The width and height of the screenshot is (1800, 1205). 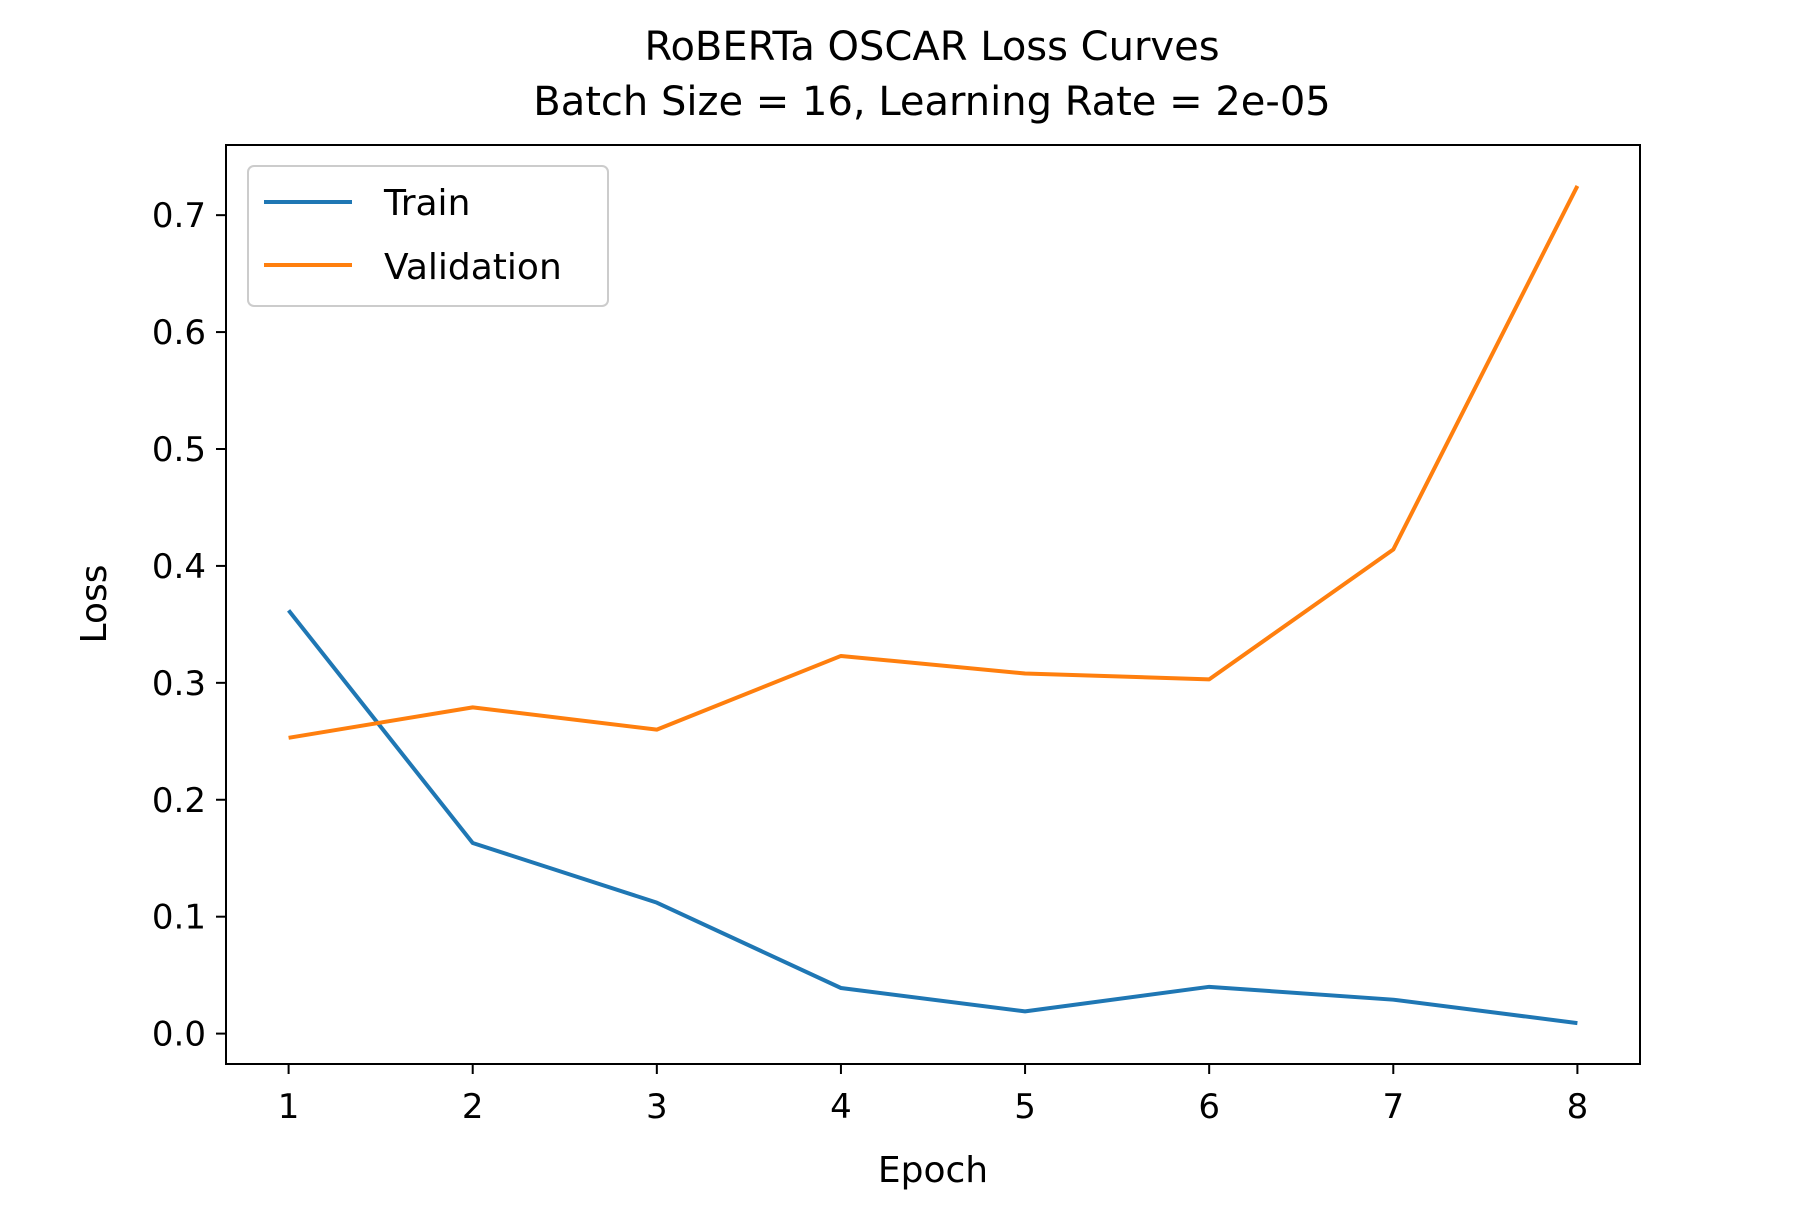 I want to click on x-axis: 1 2 3 4 5 6 7 8, so click(x=933, y=1095).